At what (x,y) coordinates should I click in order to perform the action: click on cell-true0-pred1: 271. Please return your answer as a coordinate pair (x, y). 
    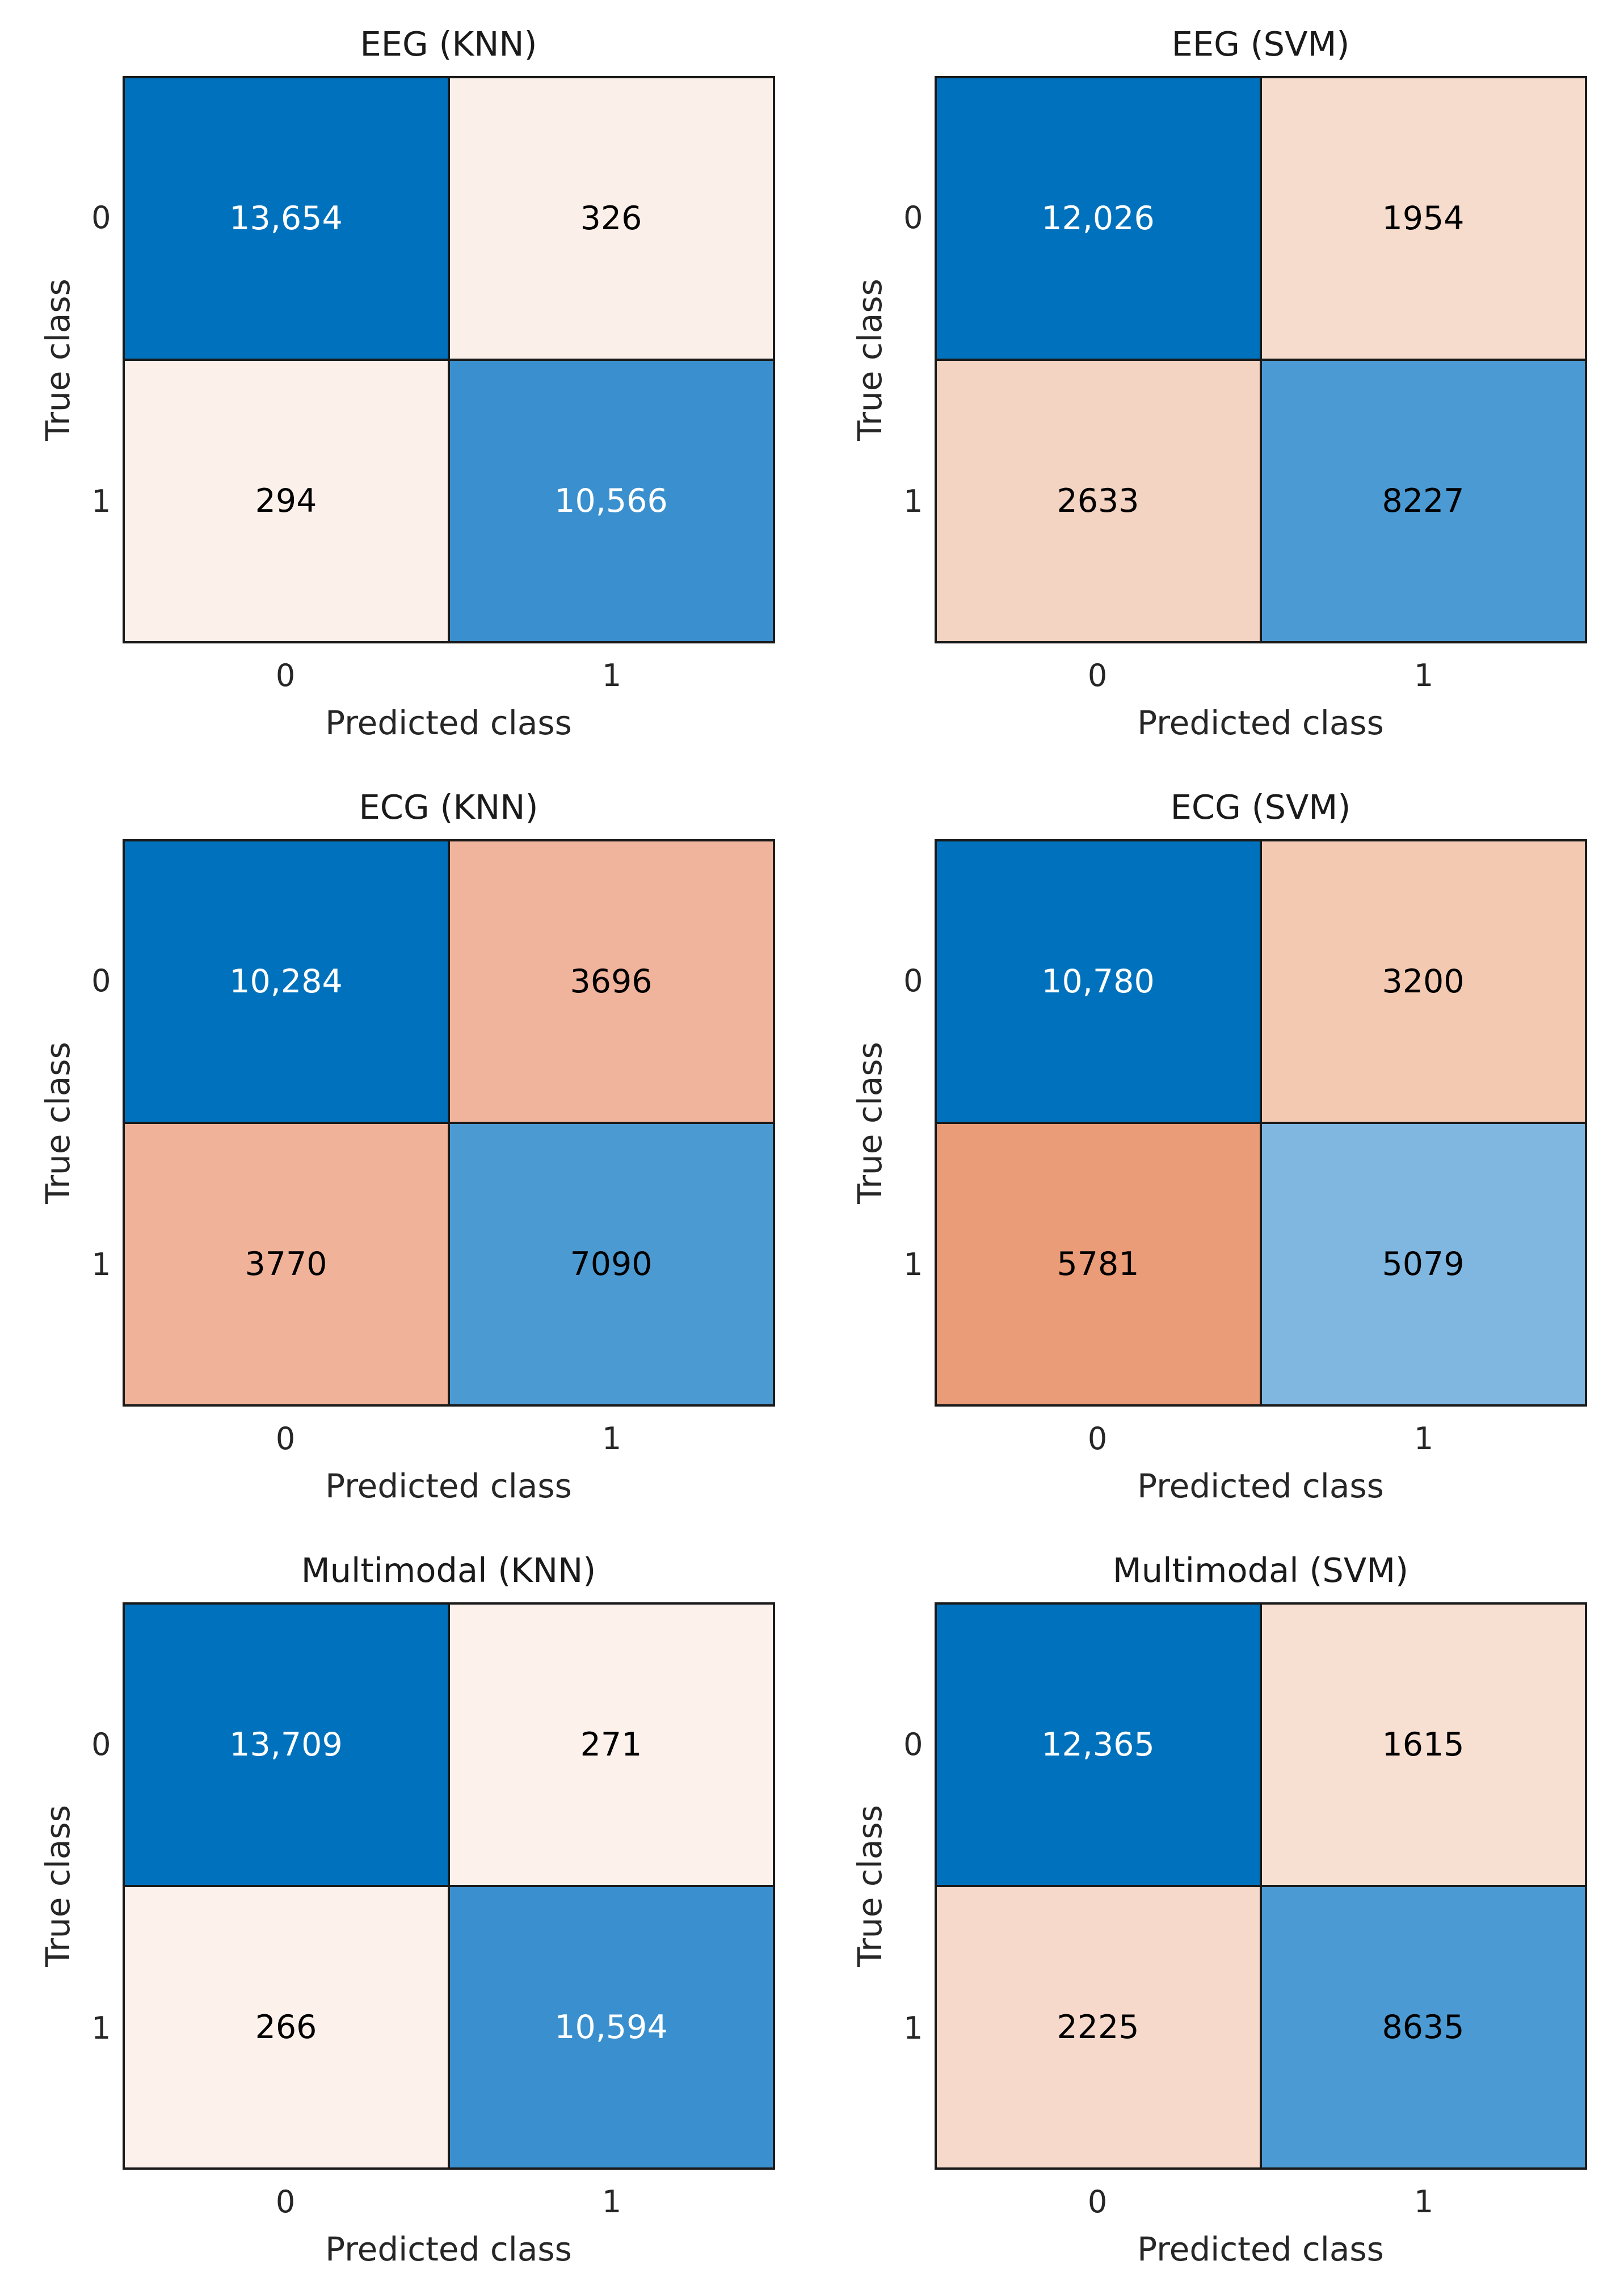
    Looking at the image, I should click on (611, 1745).